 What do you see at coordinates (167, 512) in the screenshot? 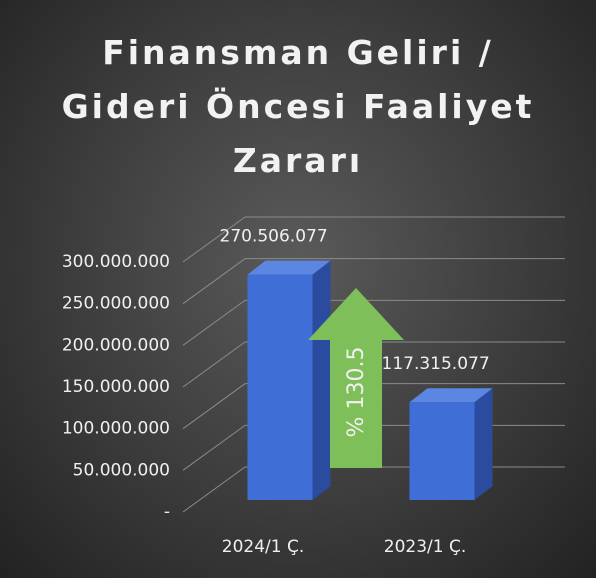
I see `y-tick-label: -` at bounding box center [167, 512].